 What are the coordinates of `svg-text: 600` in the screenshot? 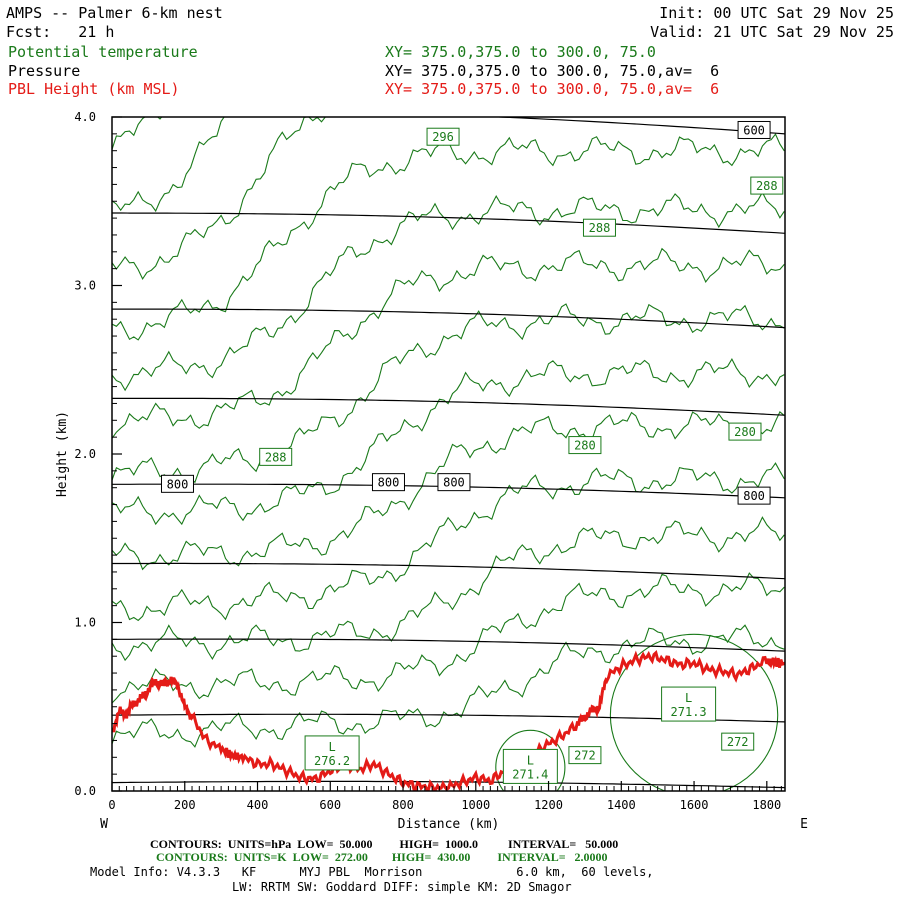 It's located at (754, 130).